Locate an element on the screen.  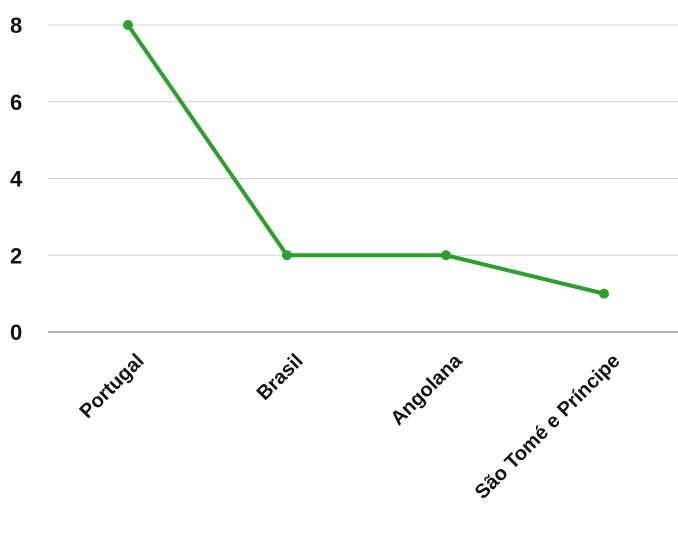
y-tick-label: 6 is located at coordinates (16, 102).